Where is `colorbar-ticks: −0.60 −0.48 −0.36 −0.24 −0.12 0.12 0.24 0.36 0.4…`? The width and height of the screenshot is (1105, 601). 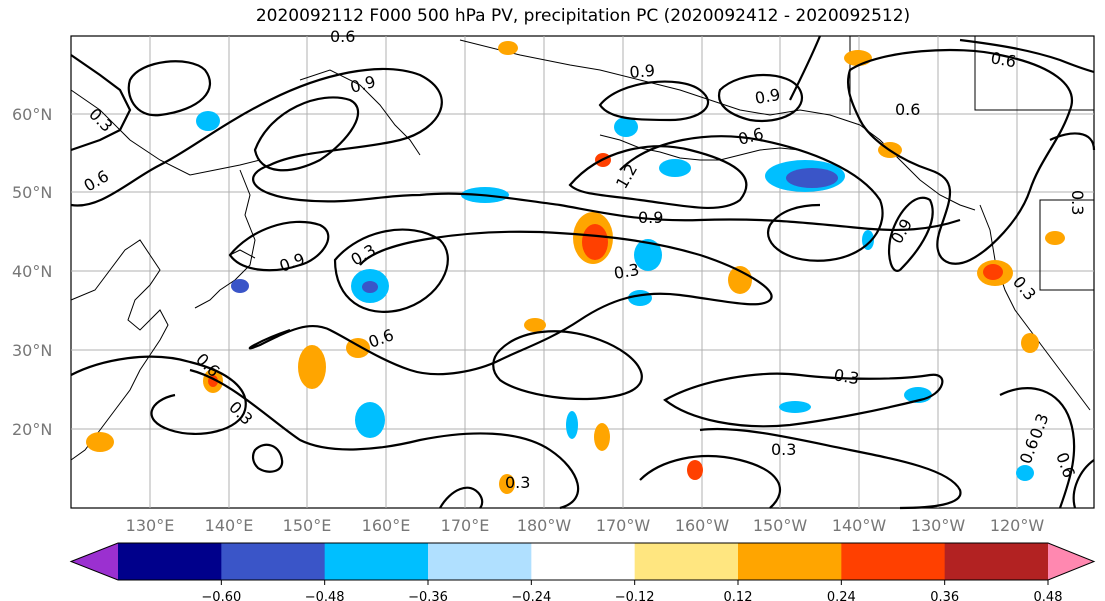 colorbar-ticks: −0.60 −0.48 −0.36 −0.24 −0.12 0.12 0.24 0.36 0.4… is located at coordinates (632, 590).